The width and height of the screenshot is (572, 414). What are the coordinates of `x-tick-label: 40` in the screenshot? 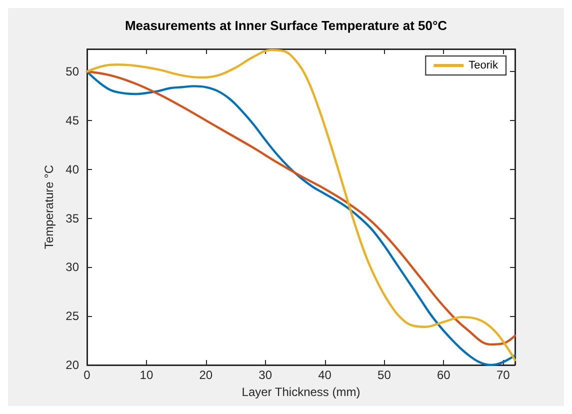 It's located at (325, 375).